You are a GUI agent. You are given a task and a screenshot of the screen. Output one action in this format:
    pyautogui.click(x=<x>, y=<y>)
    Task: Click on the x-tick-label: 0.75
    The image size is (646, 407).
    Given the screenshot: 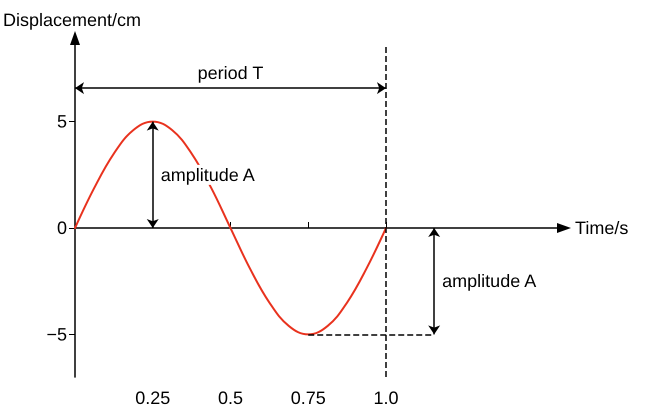 What is the action you would take?
    pyautogui.click(x=308, y=397)
    